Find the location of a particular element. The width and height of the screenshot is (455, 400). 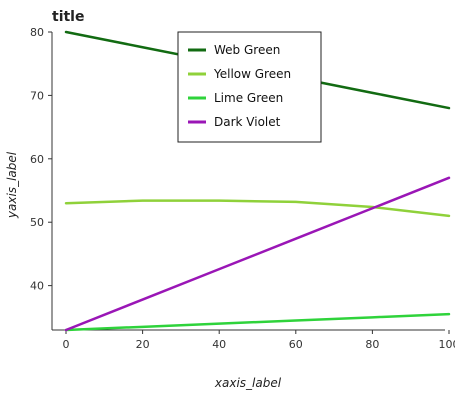

y-tick-label: 80 is located at coordinates (37, 32).